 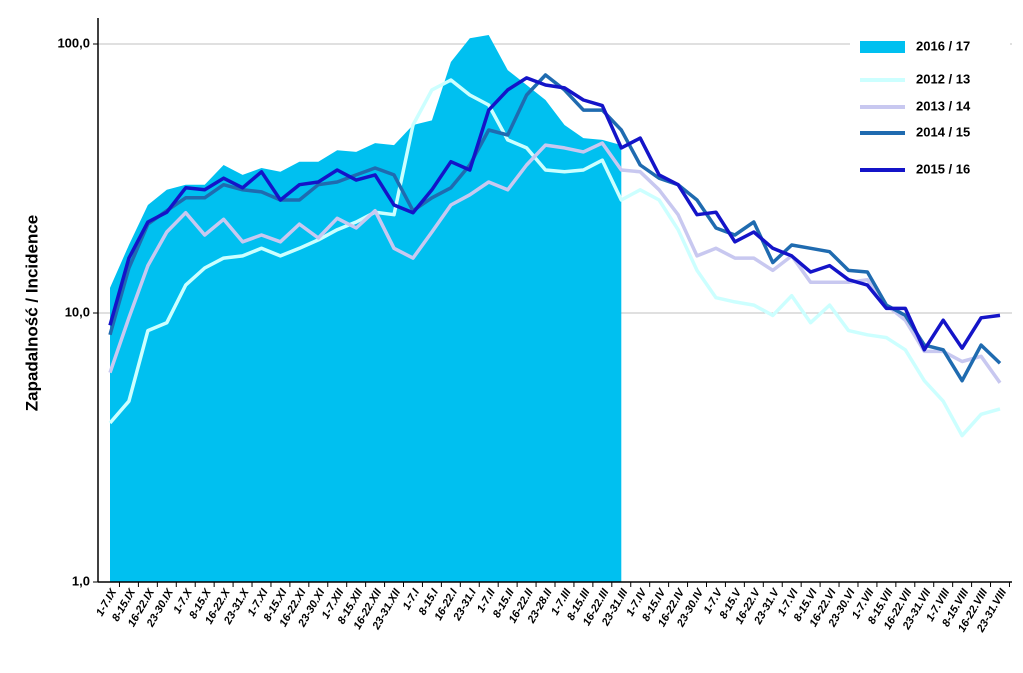 I want to click on legend-label: 2016 / 17, so click(x=943, y=45).